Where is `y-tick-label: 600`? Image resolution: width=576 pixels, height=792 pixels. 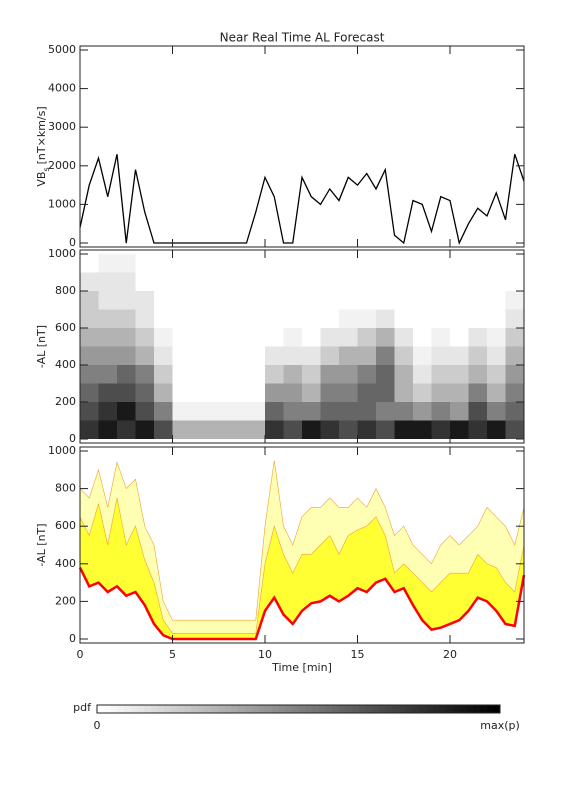
y-tick-label: 600 is located at coordinates (65, 525).